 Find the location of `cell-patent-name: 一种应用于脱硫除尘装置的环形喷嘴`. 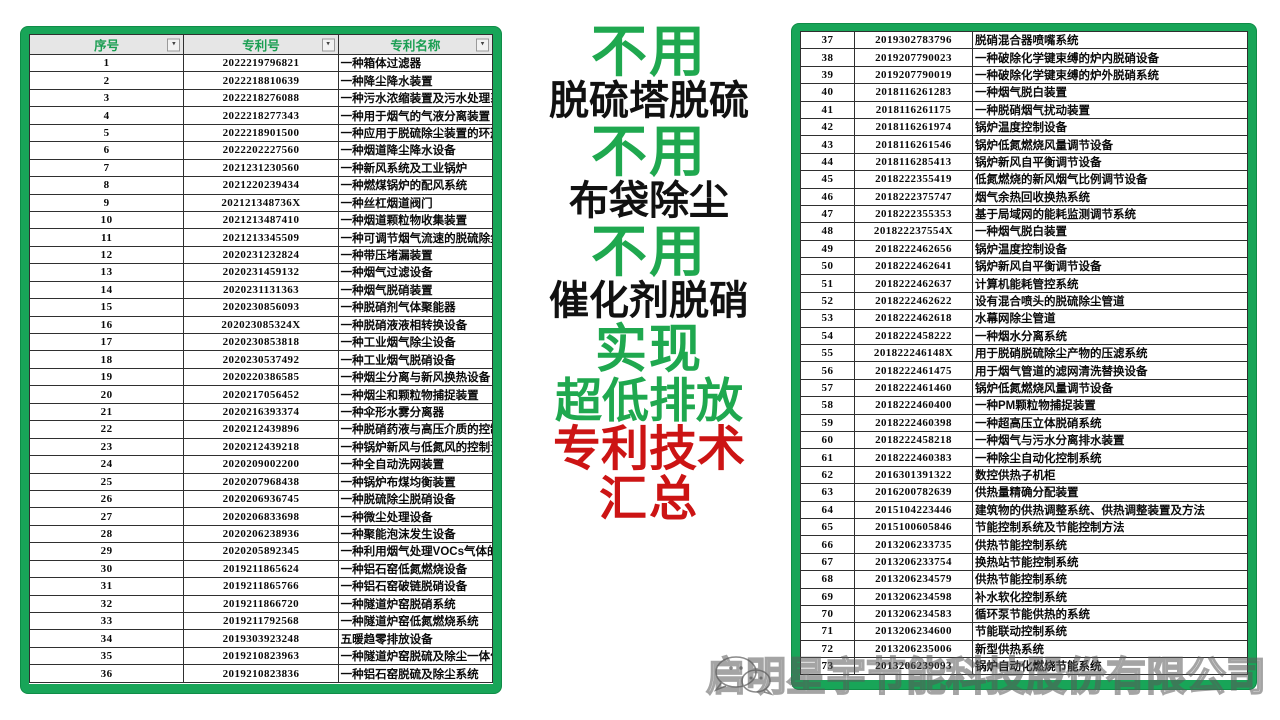

cell-patent-name: 一种应用于脱硫除尘装置的环形喷嘴 is located at coordinates (415, 133).